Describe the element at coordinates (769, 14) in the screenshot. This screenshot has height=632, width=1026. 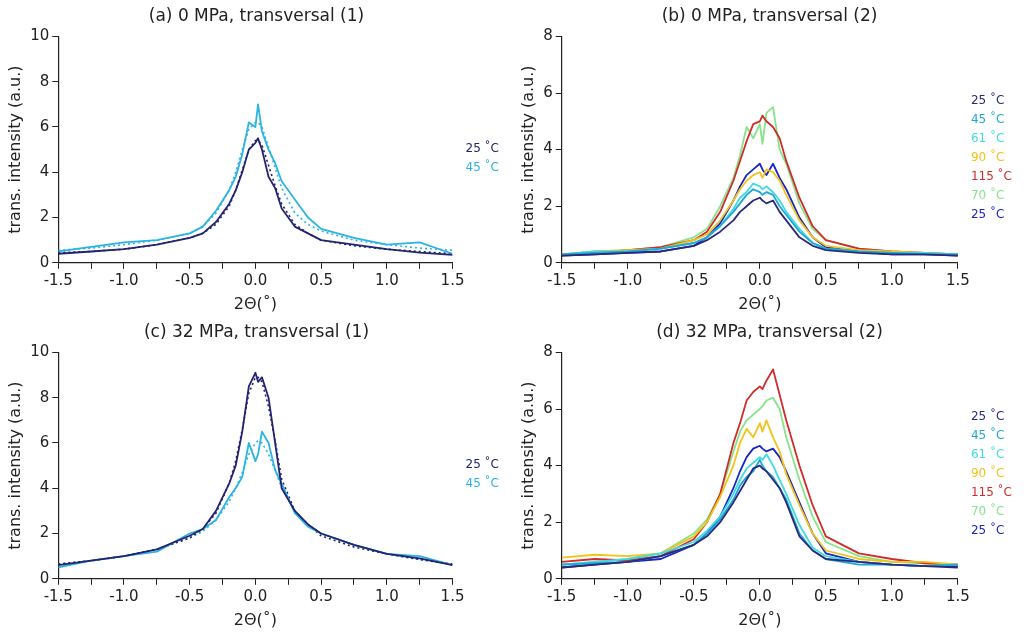
I see `chart-title: (b) 0 MPa, transversal (2)` at that location.